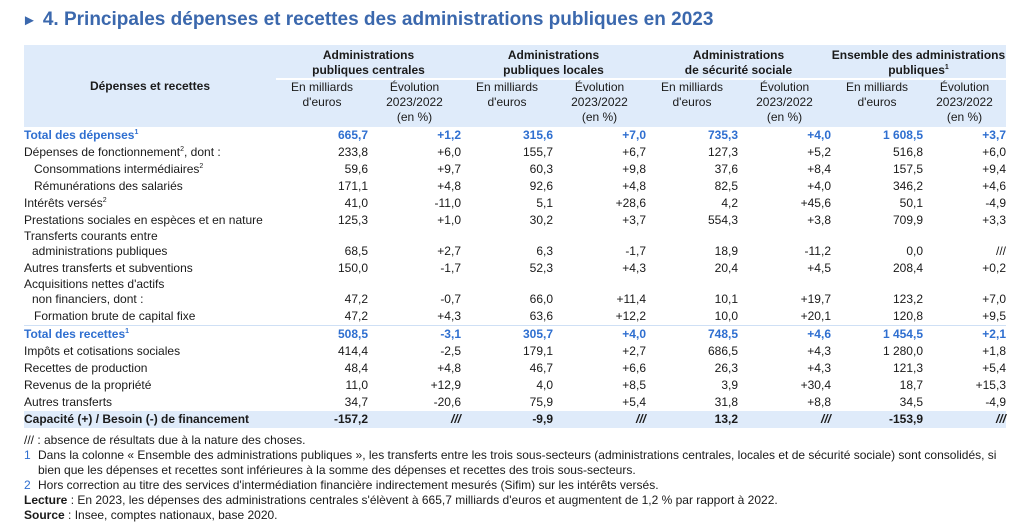 The image size is (1022, 528). Describe the element at coordinates (994, 152) in the screenshot. I see `evolution-cell: +6,0` at that location.